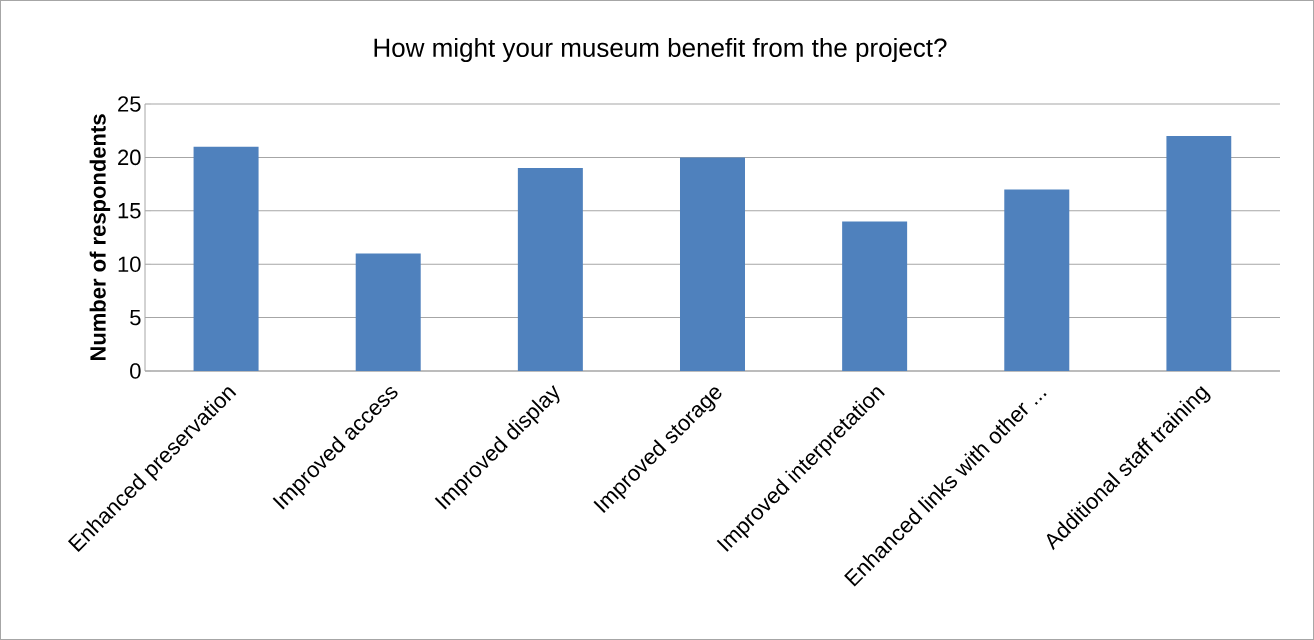 Image resolution: width=1314 pixels, height=640 pixels. I want to click on y-tick-label: 10, so click(129, 264).